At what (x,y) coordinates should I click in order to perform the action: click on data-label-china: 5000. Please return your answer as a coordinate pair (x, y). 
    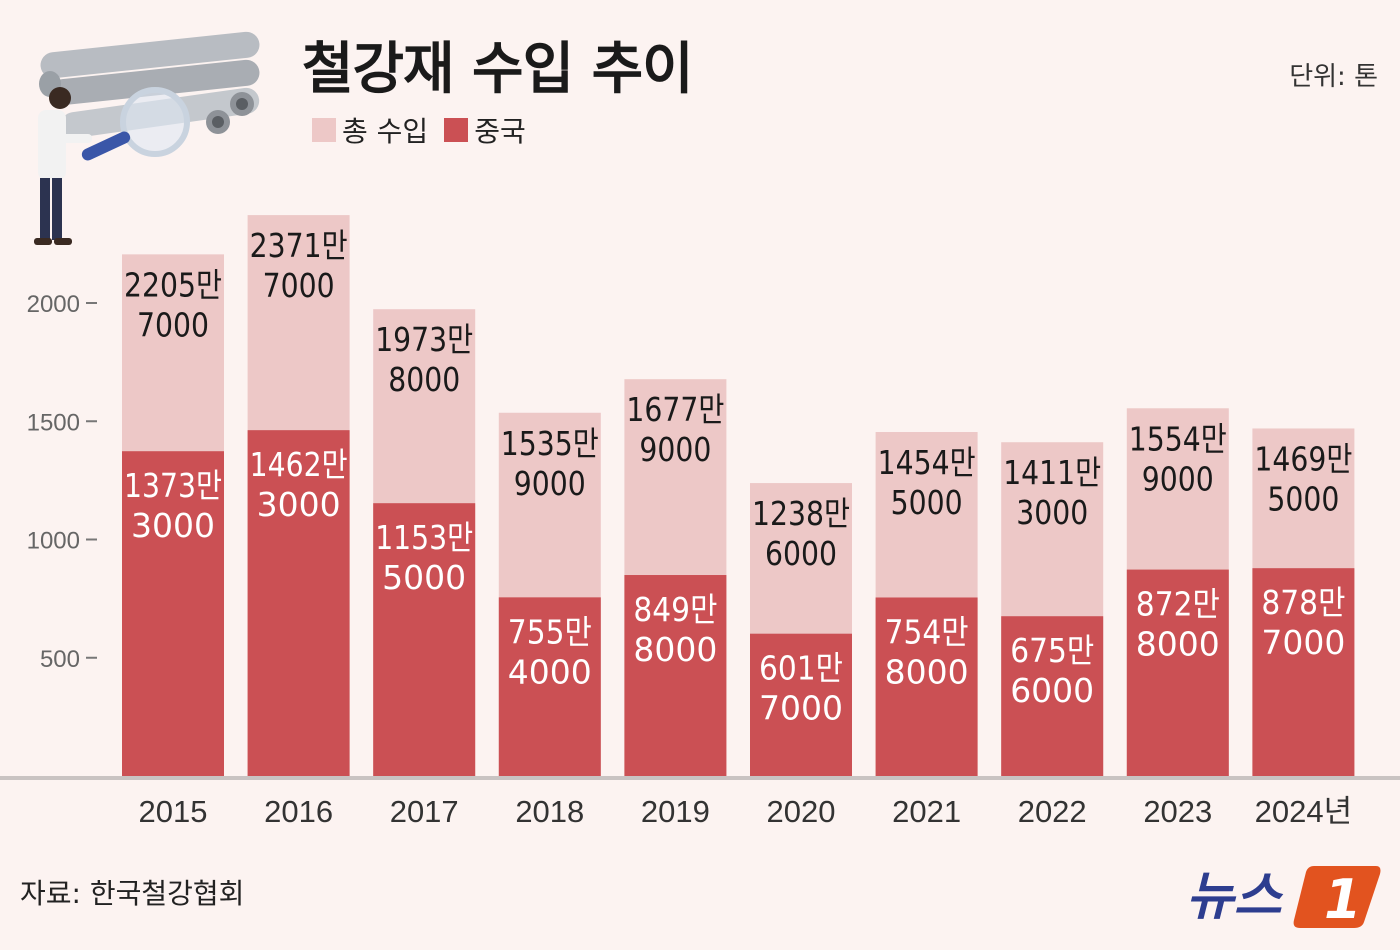
    Looking at the image, I should click on (424, 577).